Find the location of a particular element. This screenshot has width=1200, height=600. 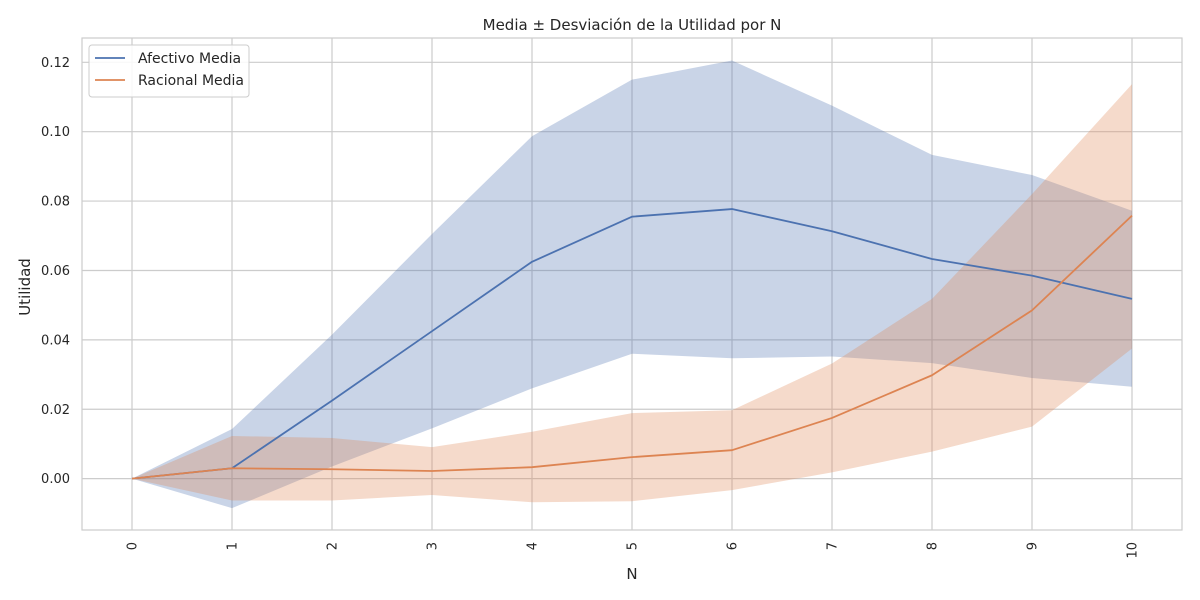

y-tick-labels: 0.00 0.02 0.04 0.06 0.08 0.10 0.12 is located at coordinates (55, 271).